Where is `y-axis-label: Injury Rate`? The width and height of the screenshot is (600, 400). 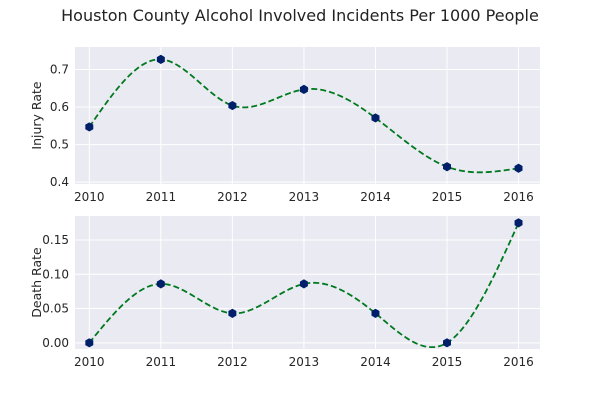 y-axis-label: Injury Rate is located at coordinates (36, 115).